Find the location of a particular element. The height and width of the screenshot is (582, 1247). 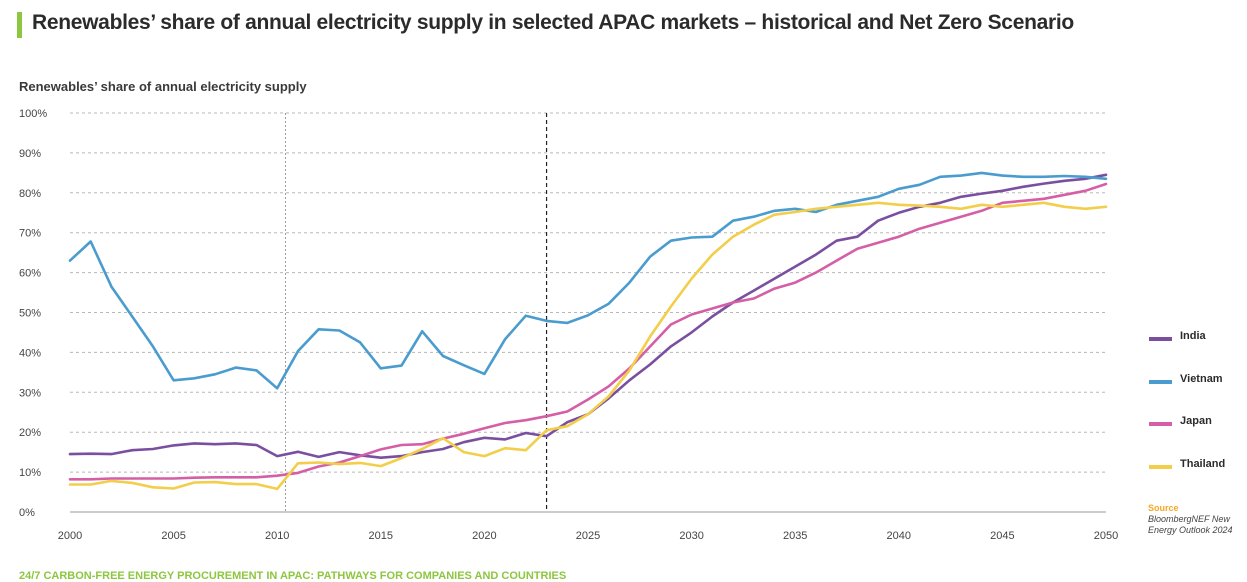

x-tick-label: 2020 is located at coordinates (484, 536).